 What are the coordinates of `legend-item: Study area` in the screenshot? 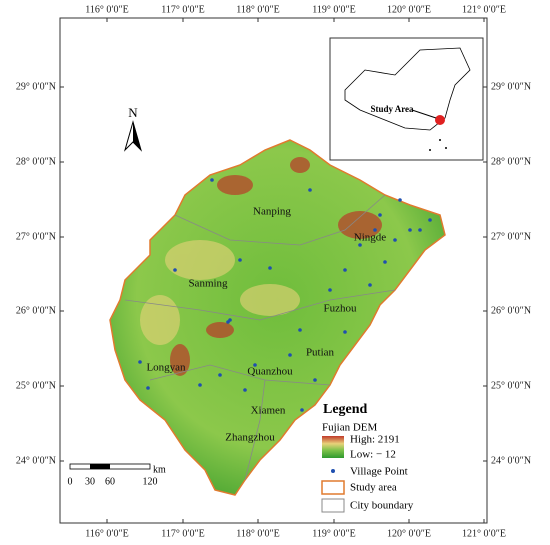 It's located at (373, 488).